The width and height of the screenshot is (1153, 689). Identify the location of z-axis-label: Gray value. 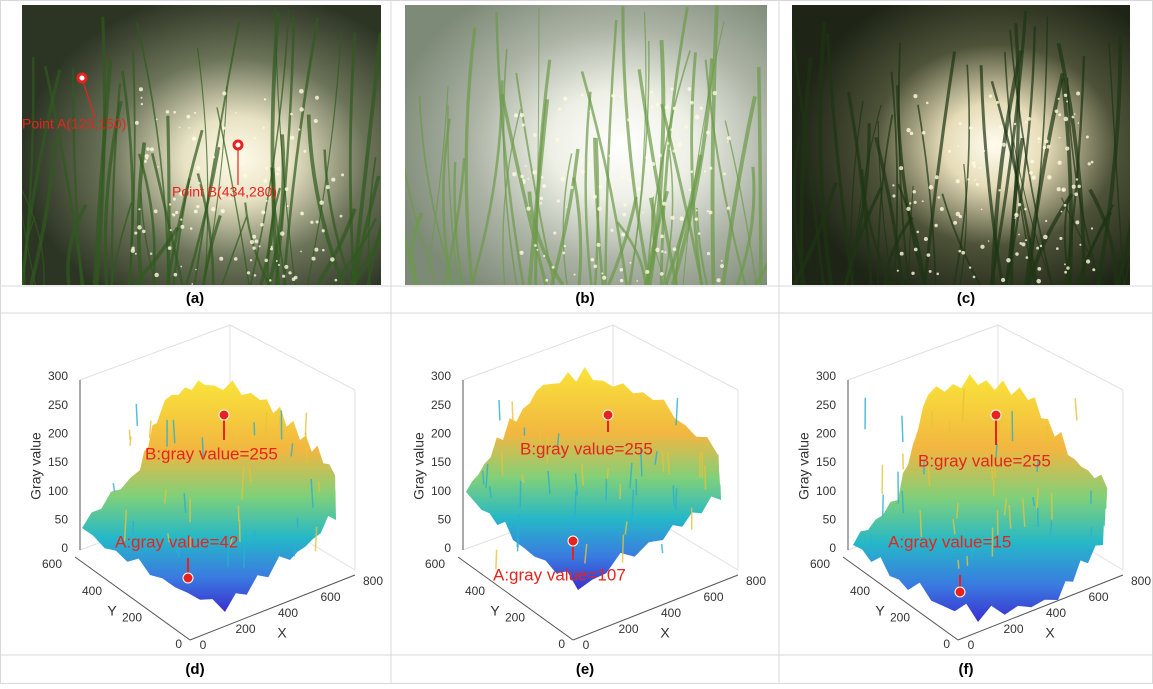
(419, 466).